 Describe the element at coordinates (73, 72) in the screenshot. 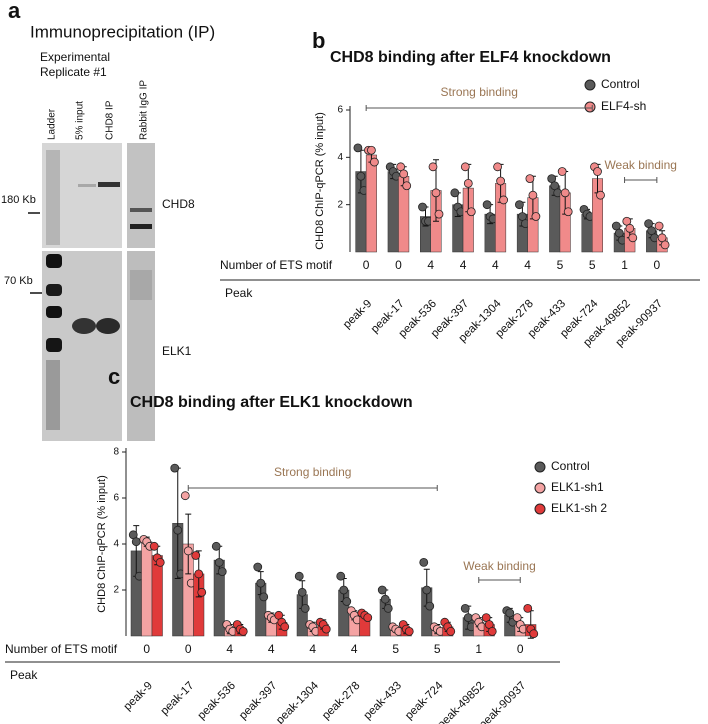

I see `blot-subtitle: Replicate #1` at that location.